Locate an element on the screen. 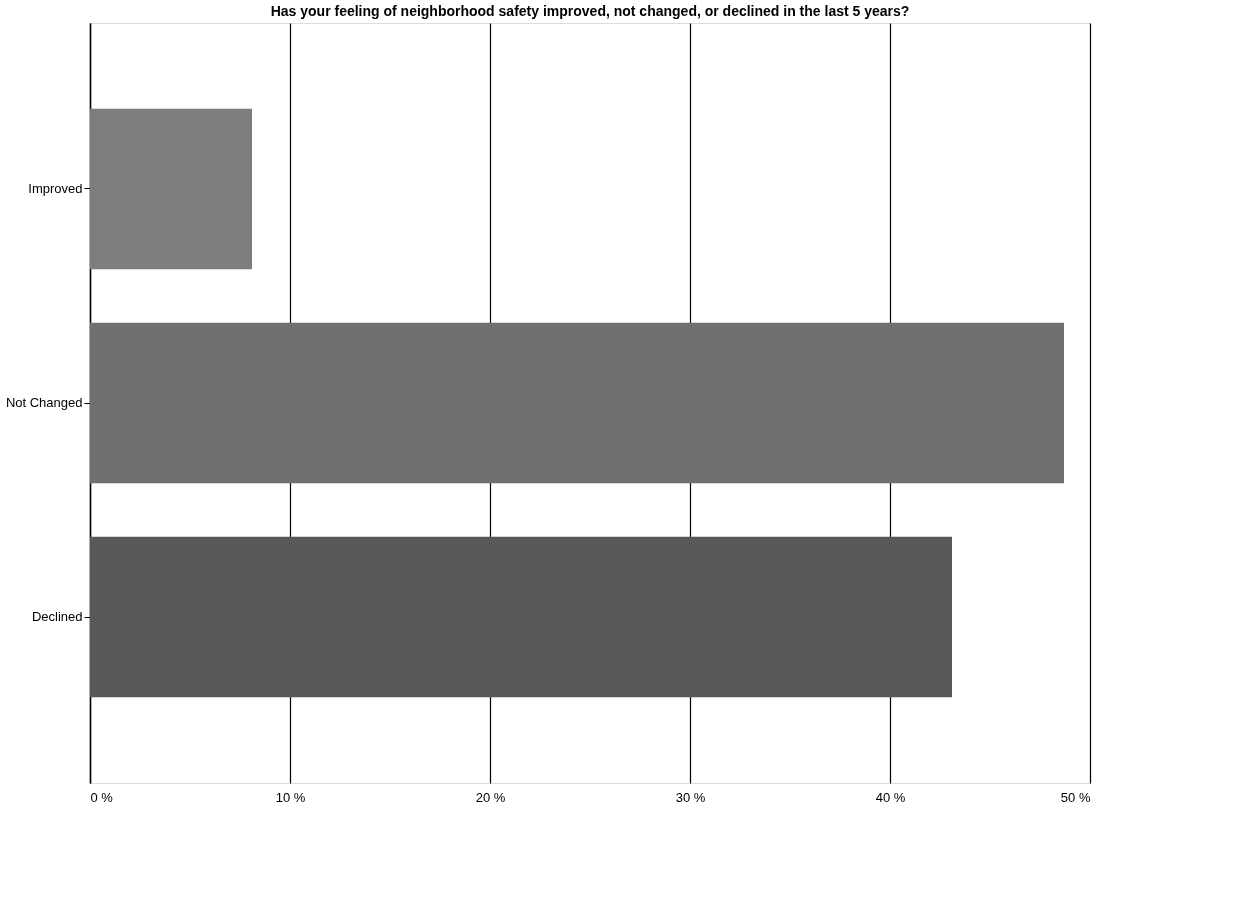 This screenshot has width=1236, height=923. y-tick-label: Declined is located at coordinates (57, 617).